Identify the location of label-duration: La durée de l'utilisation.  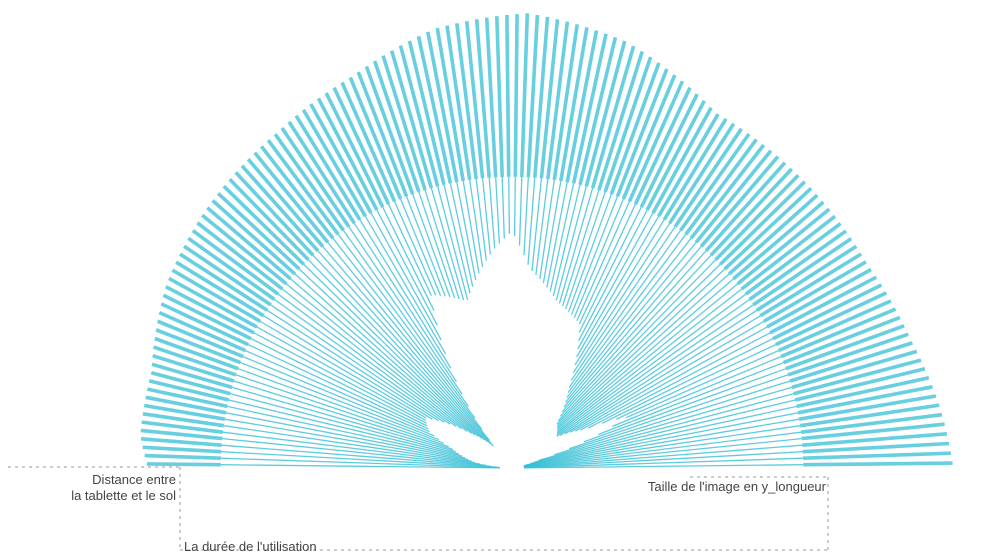
(250, 546).